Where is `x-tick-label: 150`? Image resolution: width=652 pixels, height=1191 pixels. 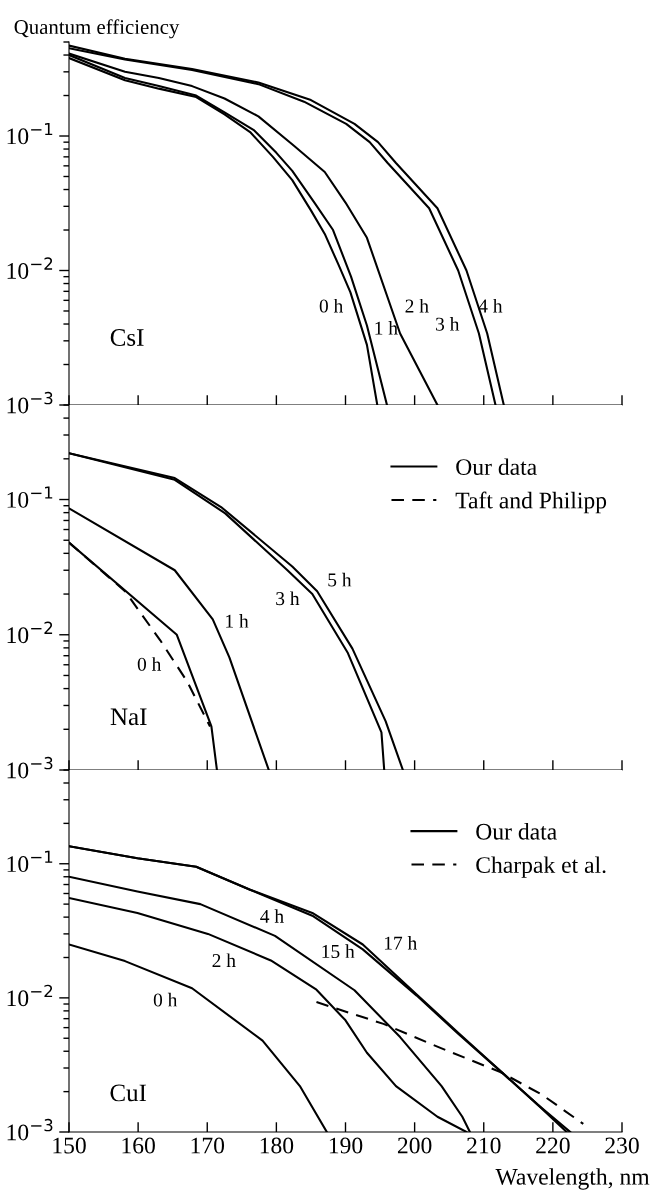 x-tick-label: 150 is located at coordinates (69, 1145).